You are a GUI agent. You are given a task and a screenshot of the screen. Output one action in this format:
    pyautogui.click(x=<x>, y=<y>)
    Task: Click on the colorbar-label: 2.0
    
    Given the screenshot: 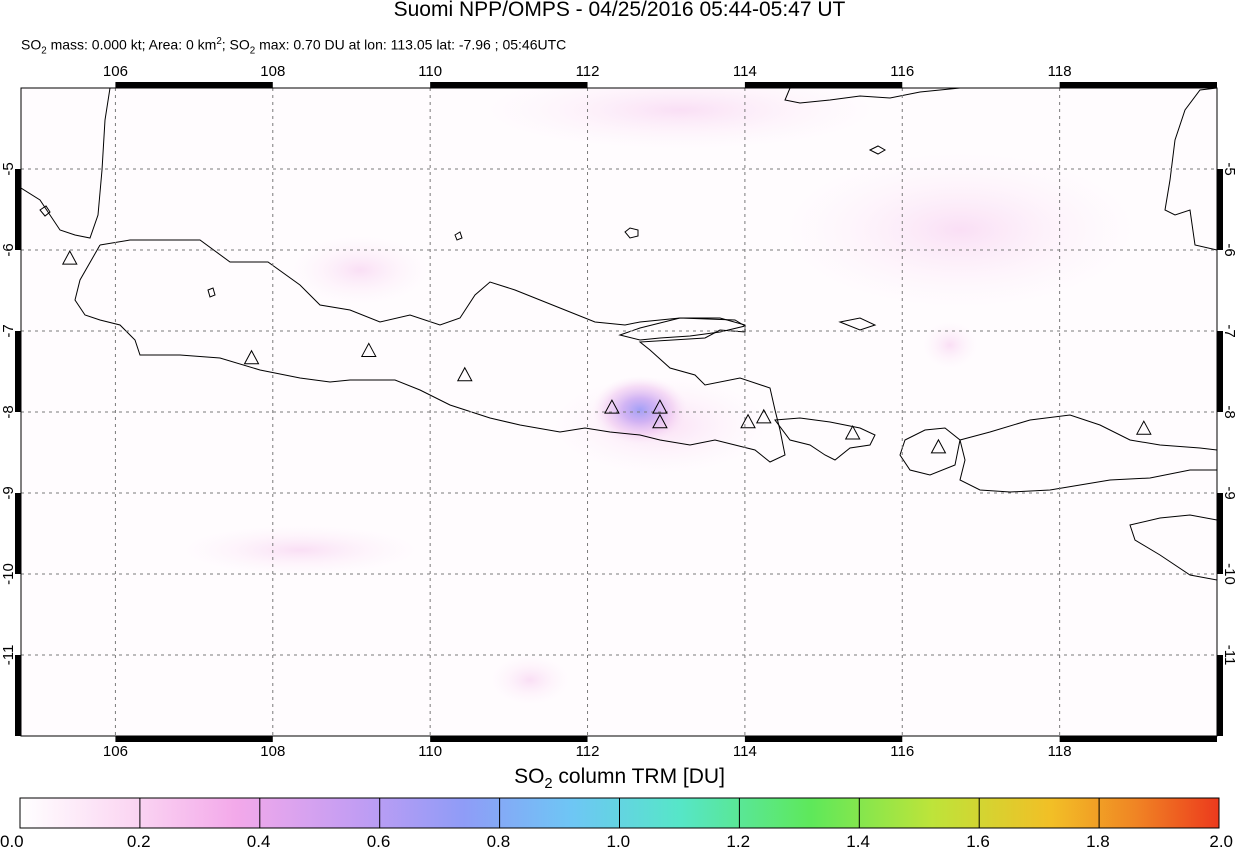 What is the action you would take?
    pyautogui.click(x=1221, y=841)
    